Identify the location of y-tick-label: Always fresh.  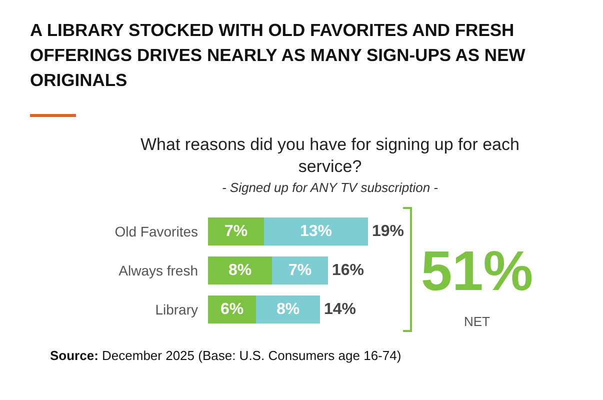
(158, 270).